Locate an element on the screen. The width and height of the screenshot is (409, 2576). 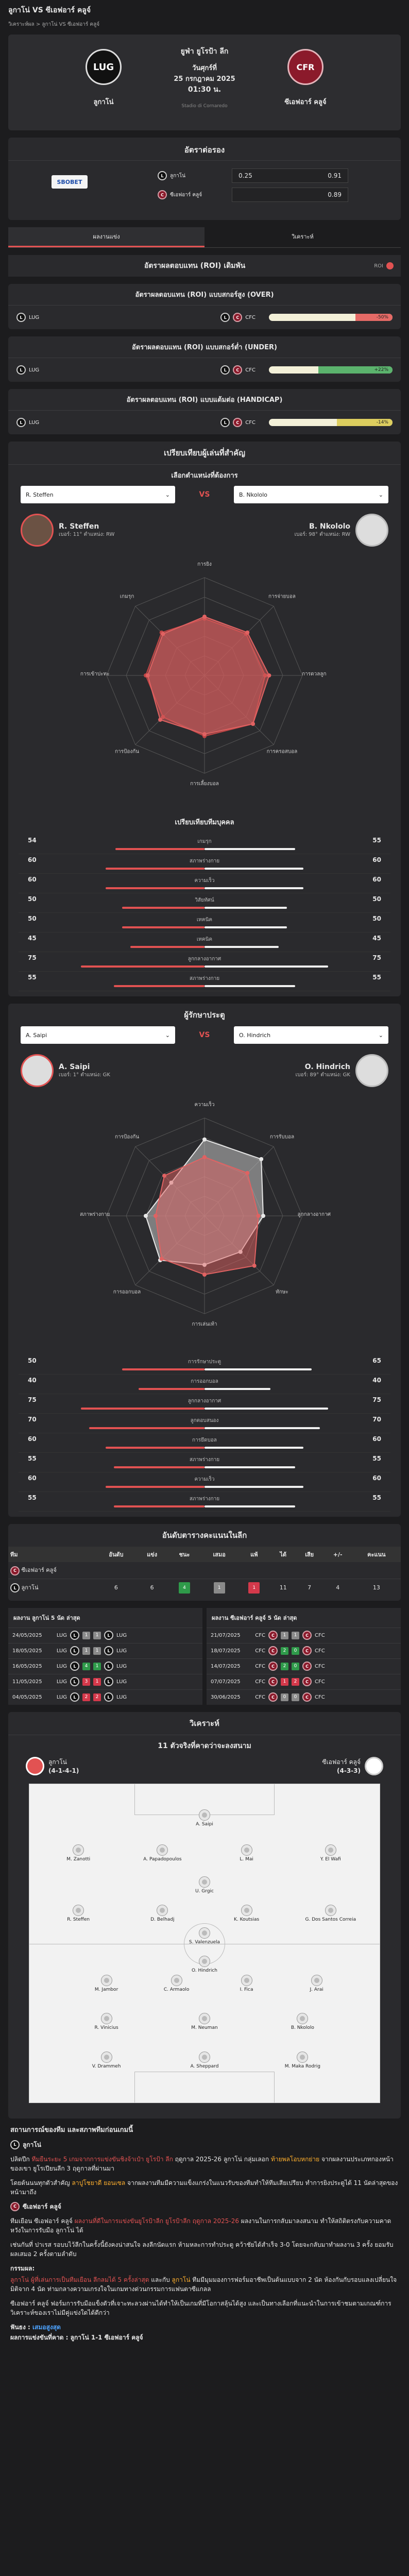
lineup-player: A. Papadopoulos is located at coordinates (162, 1853).